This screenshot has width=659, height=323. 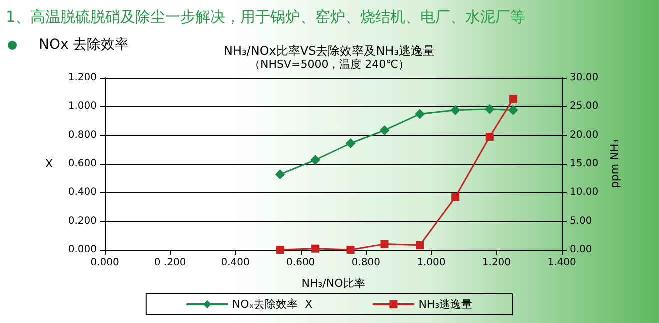 What do you see at coordinates (170, 263) in the screenshot?
I see `x-tick-label: 0 .200` at bounding box center [170, 263].